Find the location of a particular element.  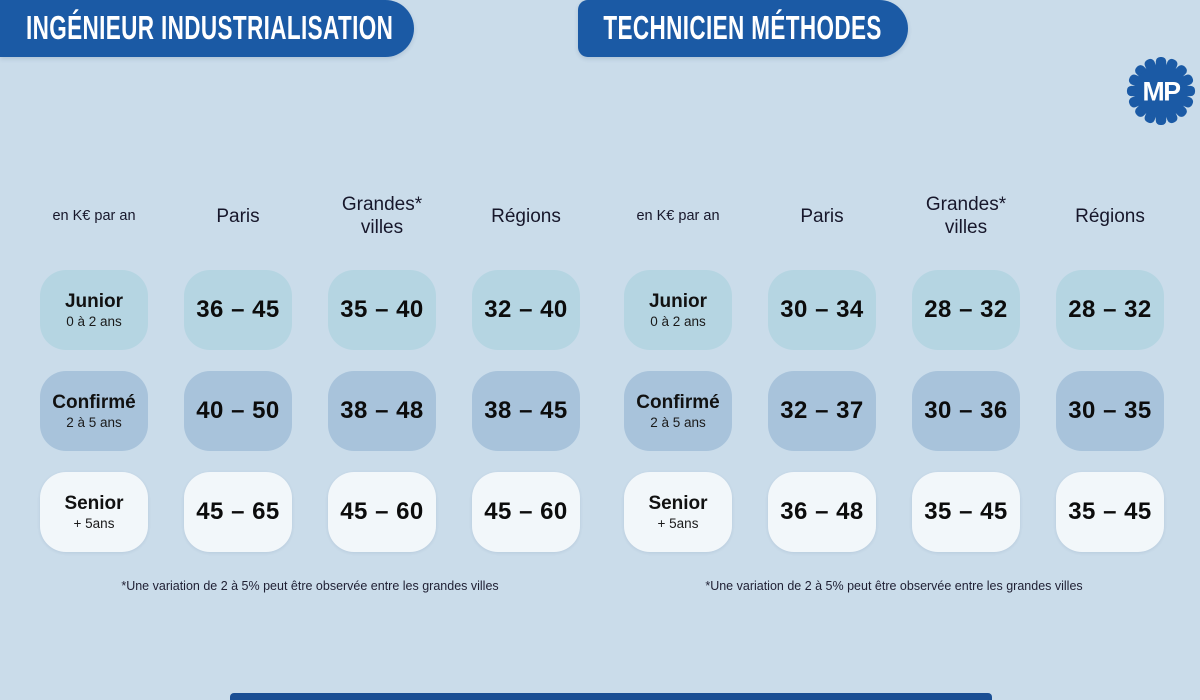

salary-cell: 38 – 48 is located at coordinates (382, 411).